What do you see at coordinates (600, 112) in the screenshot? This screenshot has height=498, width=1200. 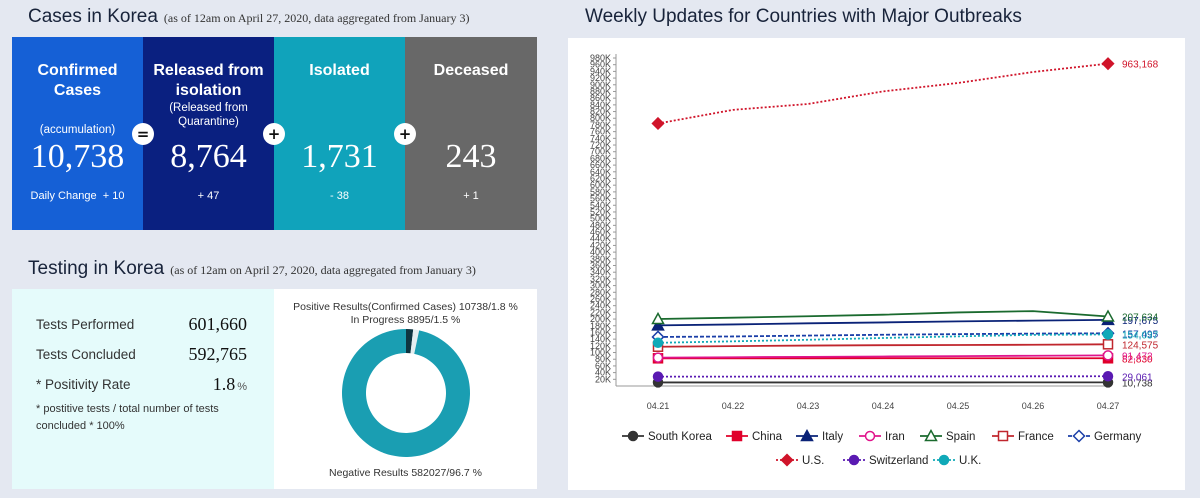 I see `y-tick-label: 820K` at bounding box center [600, 112].